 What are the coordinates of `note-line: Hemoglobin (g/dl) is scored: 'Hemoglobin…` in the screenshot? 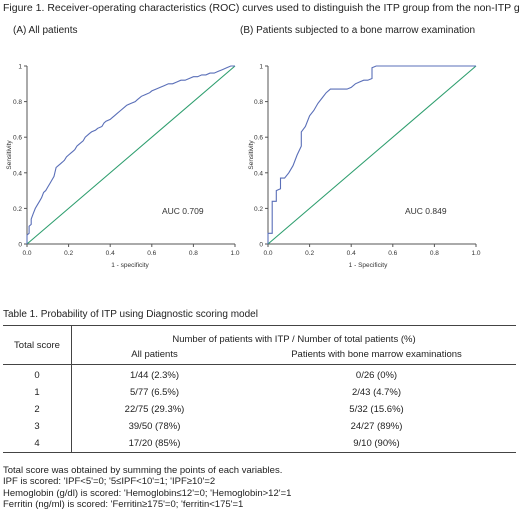 It's located at (147, 493).